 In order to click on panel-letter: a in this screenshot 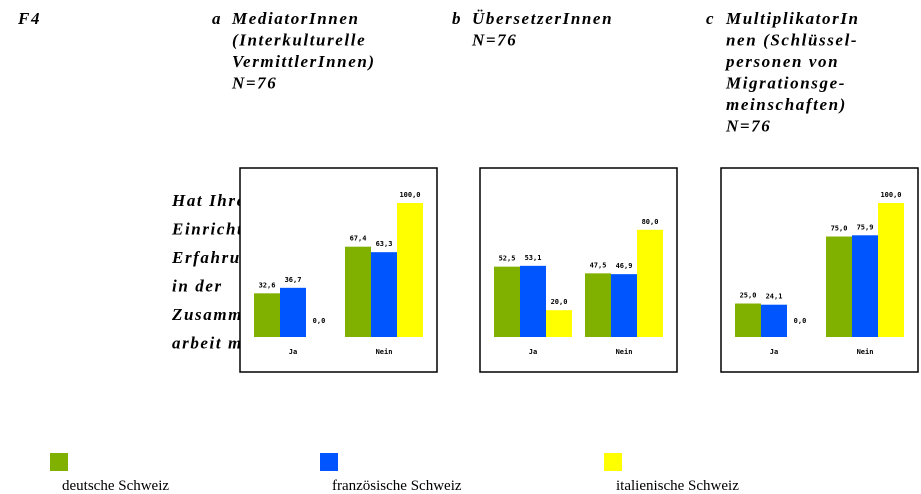, I will do `click(217, 18)`.